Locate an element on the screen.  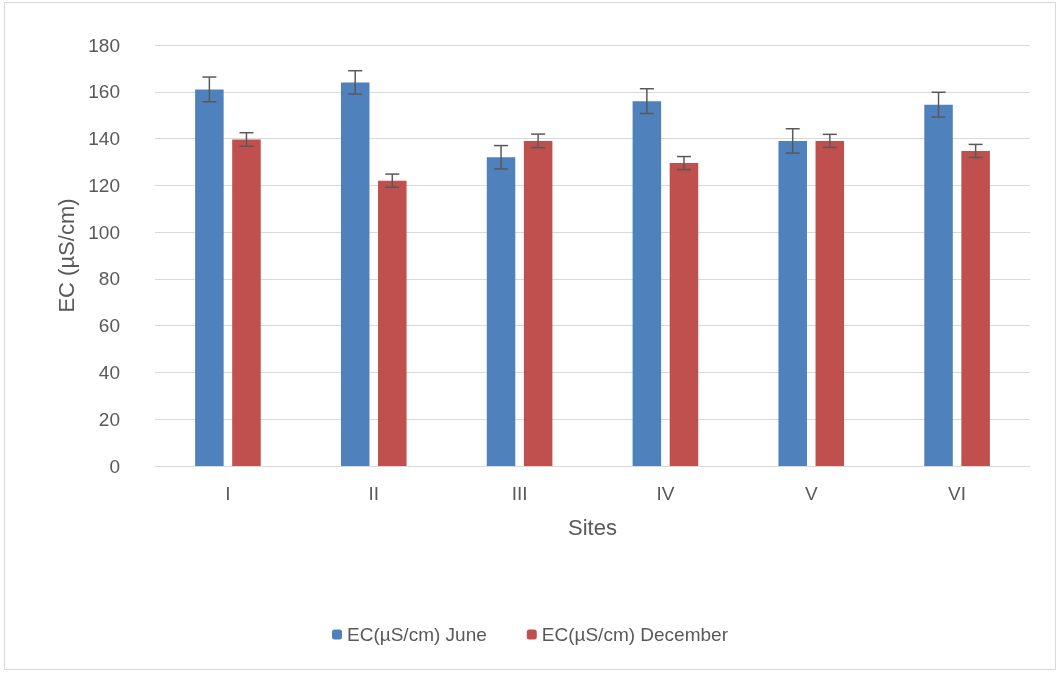
legend-label: EC(µS/cm) June is located at coordinates (417, 634).